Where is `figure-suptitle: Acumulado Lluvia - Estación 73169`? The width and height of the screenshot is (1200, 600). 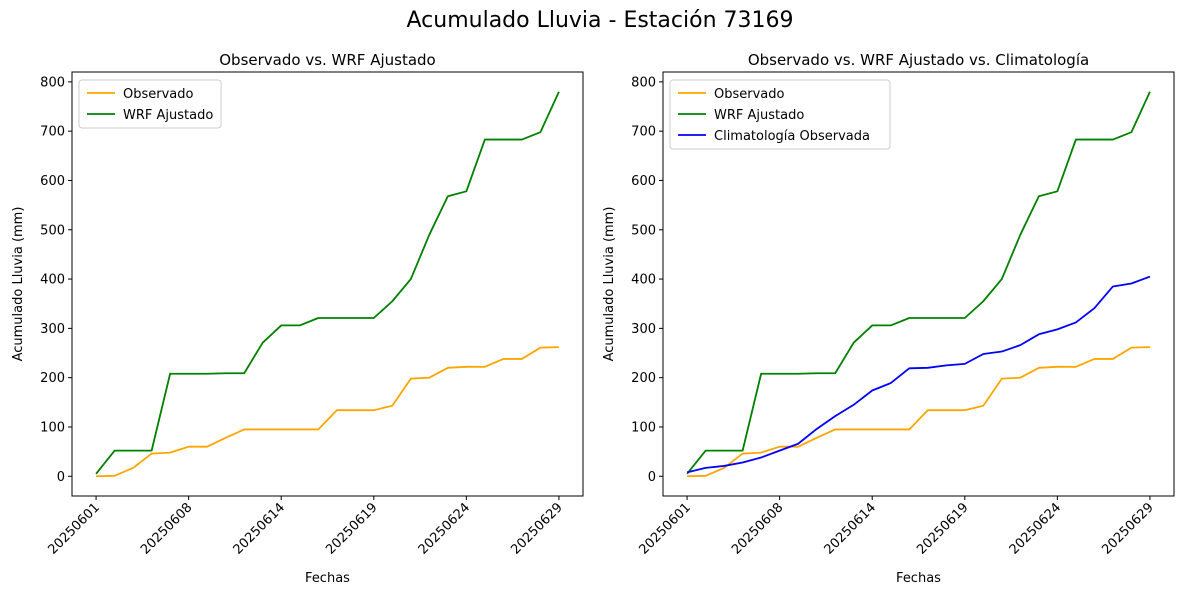
figure-suptitle: Acumulado Lluvia - Estación 73169 is located at coordinates (600, 20).